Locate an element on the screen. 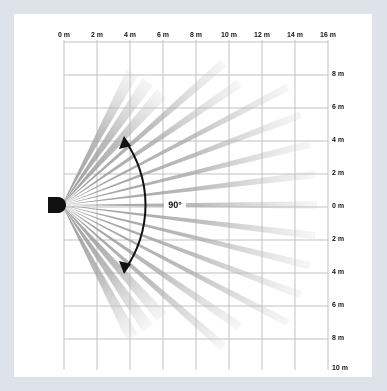 The width and height of the screenshot is (387, 391). x-label: 14 m is located at coordinates (295, 35).